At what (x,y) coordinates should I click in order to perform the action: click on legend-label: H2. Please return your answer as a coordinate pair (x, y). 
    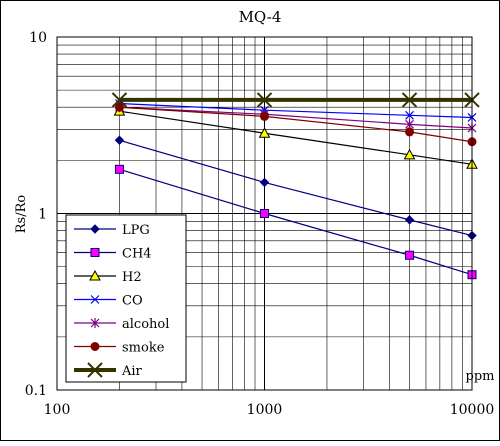
    Looking at the image, I should click on (132, 277).